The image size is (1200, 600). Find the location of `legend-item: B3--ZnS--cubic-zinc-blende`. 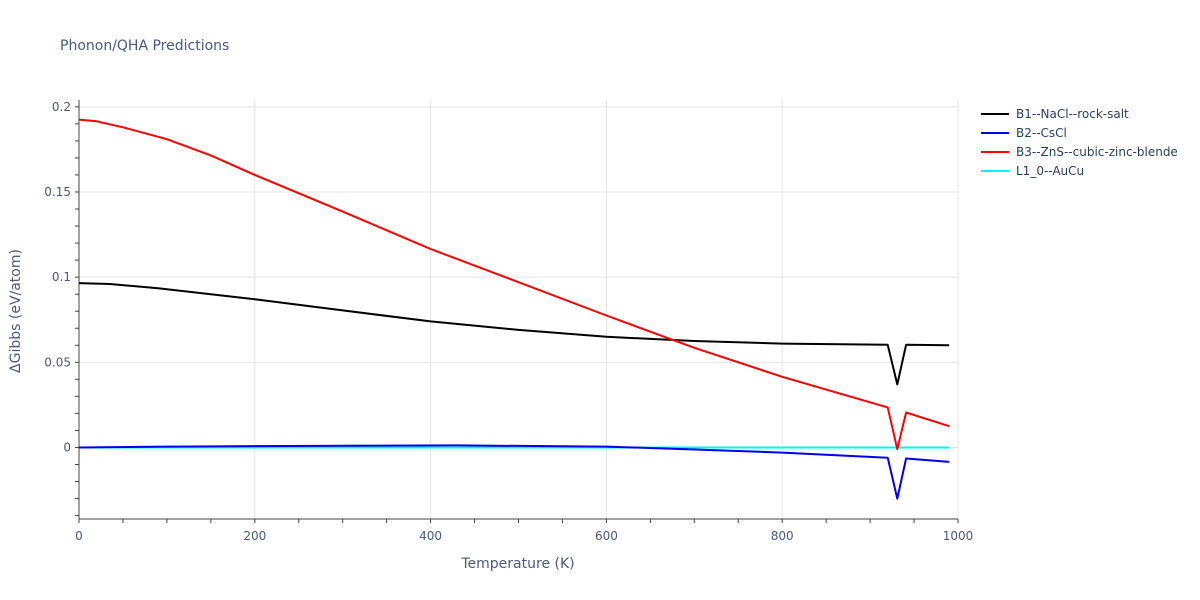

legend-item: B3--ZnS--cubic-zinc-blende is located at coordinates (1079, 152).